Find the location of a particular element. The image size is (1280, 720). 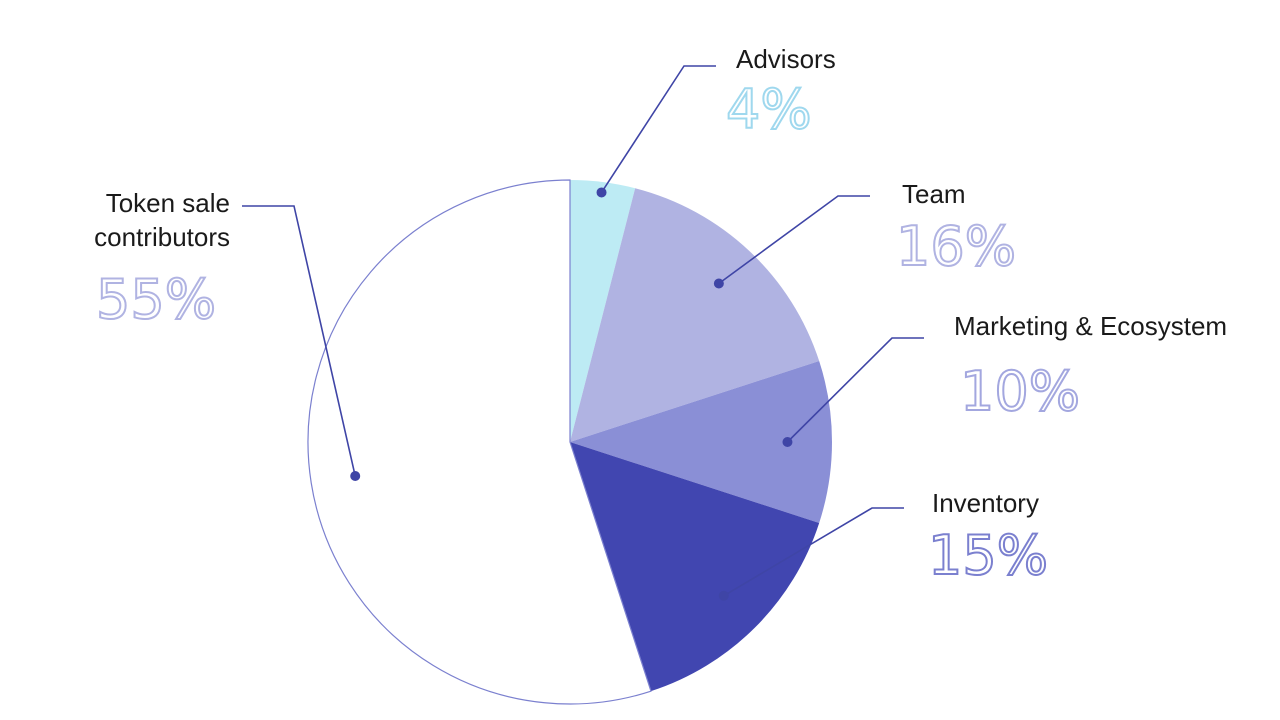

pie-slice-advisors is located at coordinates (603, 311).